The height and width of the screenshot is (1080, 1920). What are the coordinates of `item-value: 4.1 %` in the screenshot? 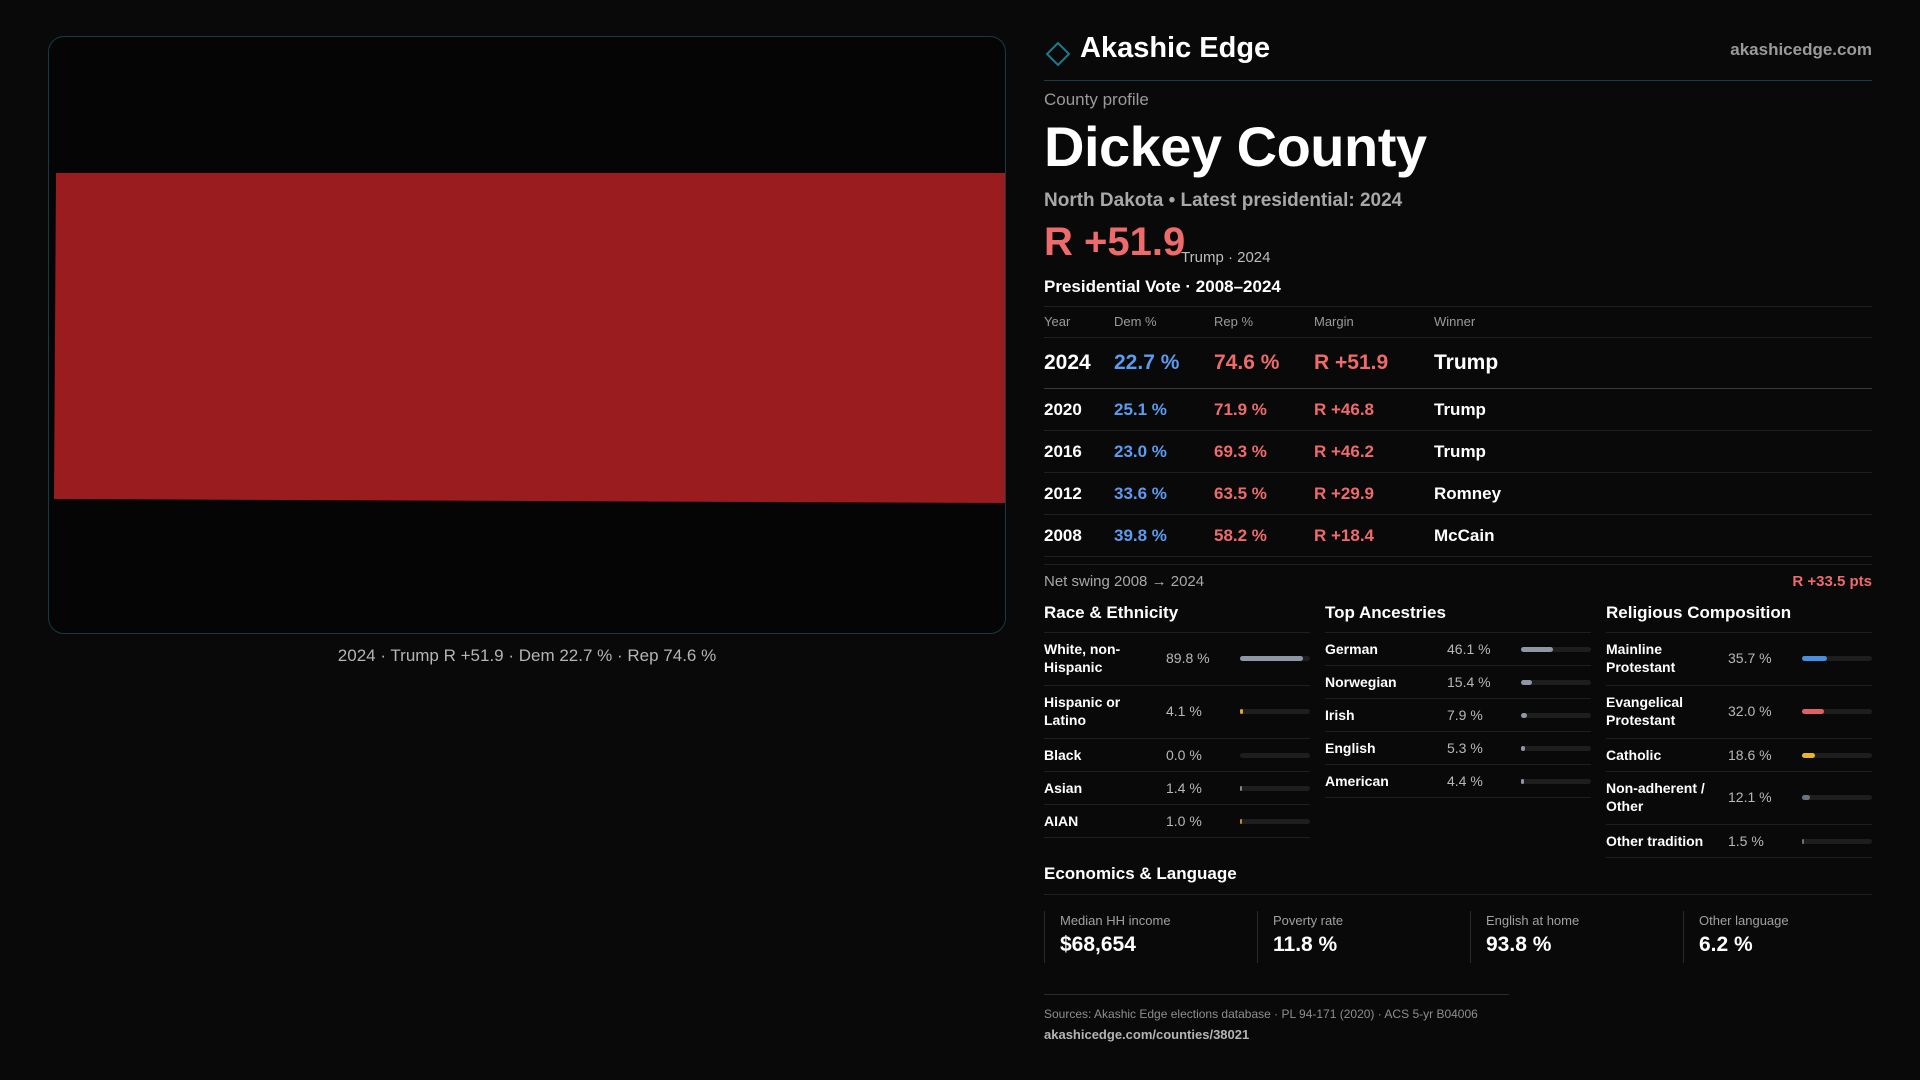 It's located at (1184, 711).